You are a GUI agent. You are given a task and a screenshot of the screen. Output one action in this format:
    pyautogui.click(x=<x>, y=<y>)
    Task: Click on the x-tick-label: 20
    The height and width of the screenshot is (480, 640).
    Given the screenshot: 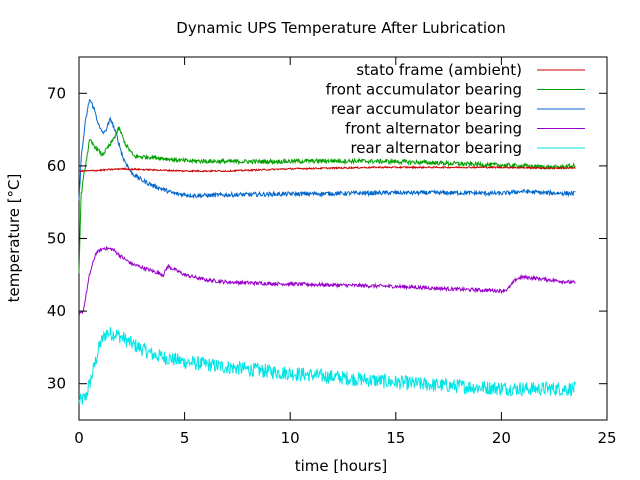 What is the action you would take?
    pyautogui.click(x=501, y=438)
    